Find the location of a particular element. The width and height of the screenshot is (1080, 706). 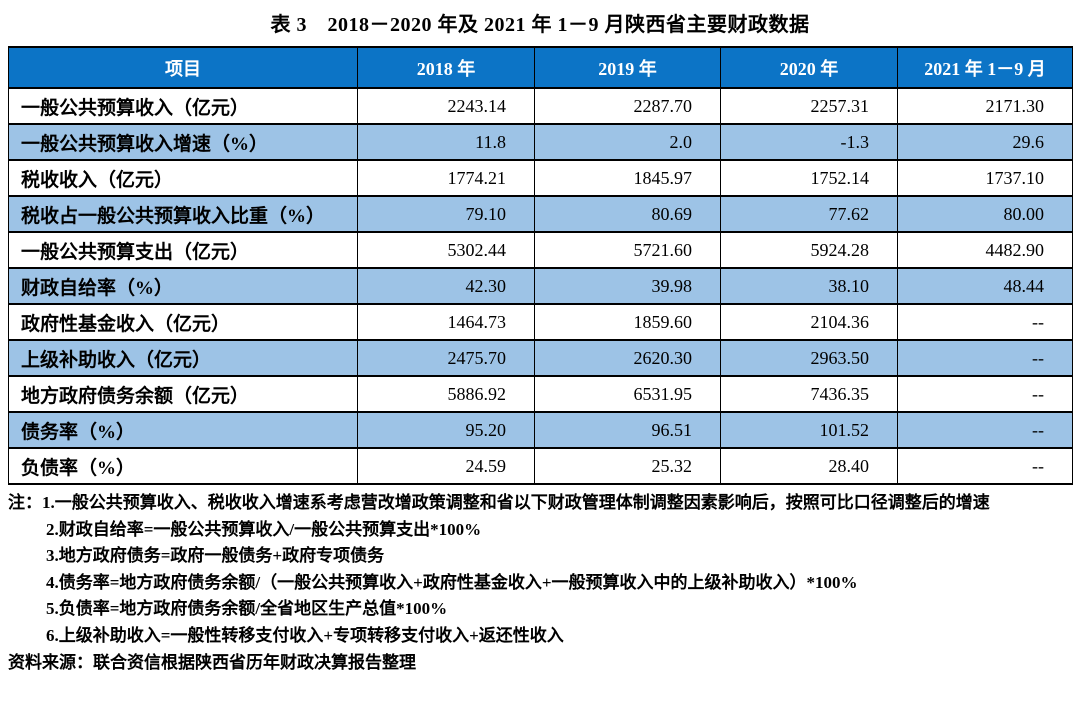

column-header-year: 2020 年 is located at coordinates (809, 67).